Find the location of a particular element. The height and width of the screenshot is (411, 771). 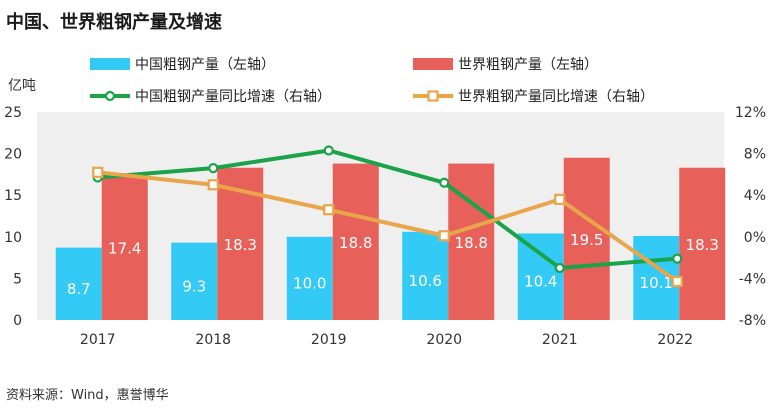

x-tick-label: 2022 is located at coordinates (675, 340).